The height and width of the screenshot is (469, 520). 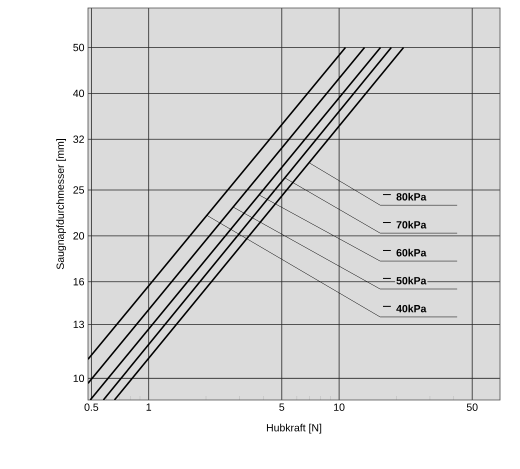 I want to click on y-tick-label: 20, so click(x=78, y=236).